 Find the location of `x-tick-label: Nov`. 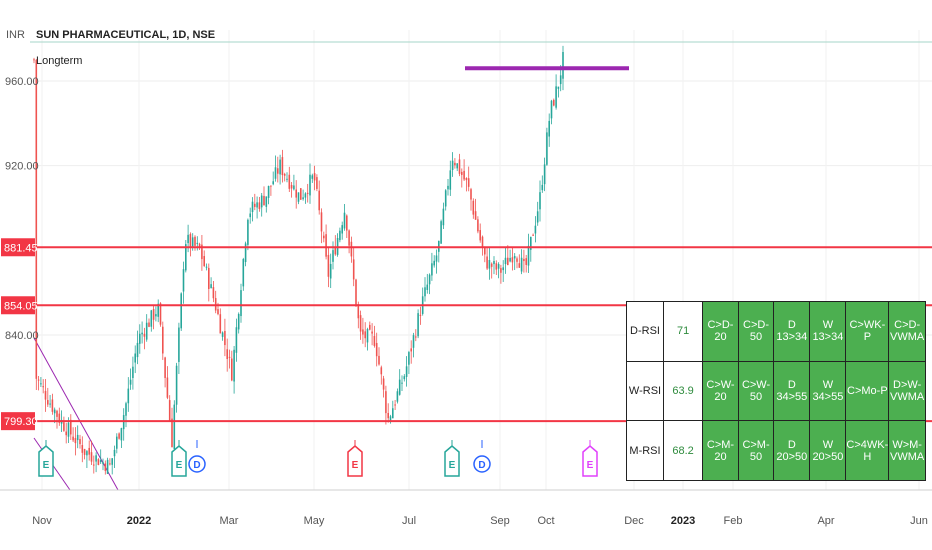

x-tick-label: Nov is located at coordinates (42, 521).